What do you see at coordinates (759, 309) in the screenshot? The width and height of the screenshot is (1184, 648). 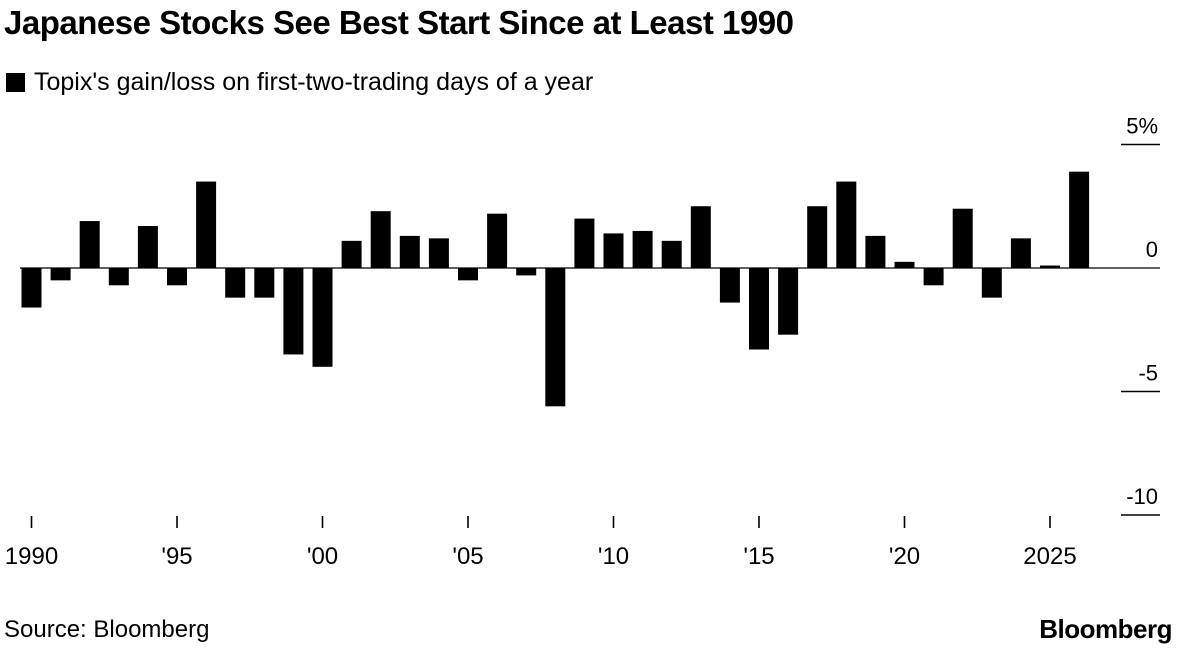 I see `bar-2015` at bounding box center [759, 309].